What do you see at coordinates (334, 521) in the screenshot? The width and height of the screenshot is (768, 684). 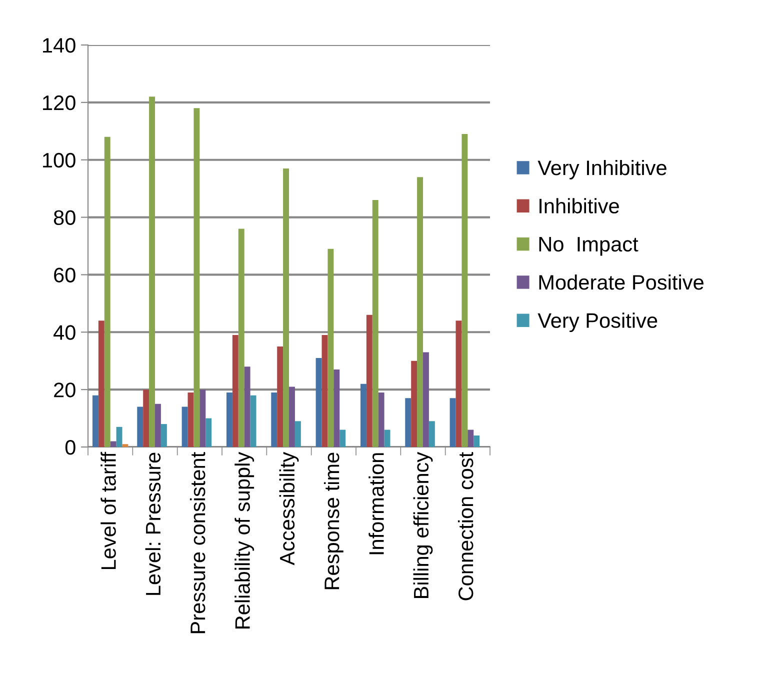 I see `x-tick-label: Response time` at bounding box center [334, 521].